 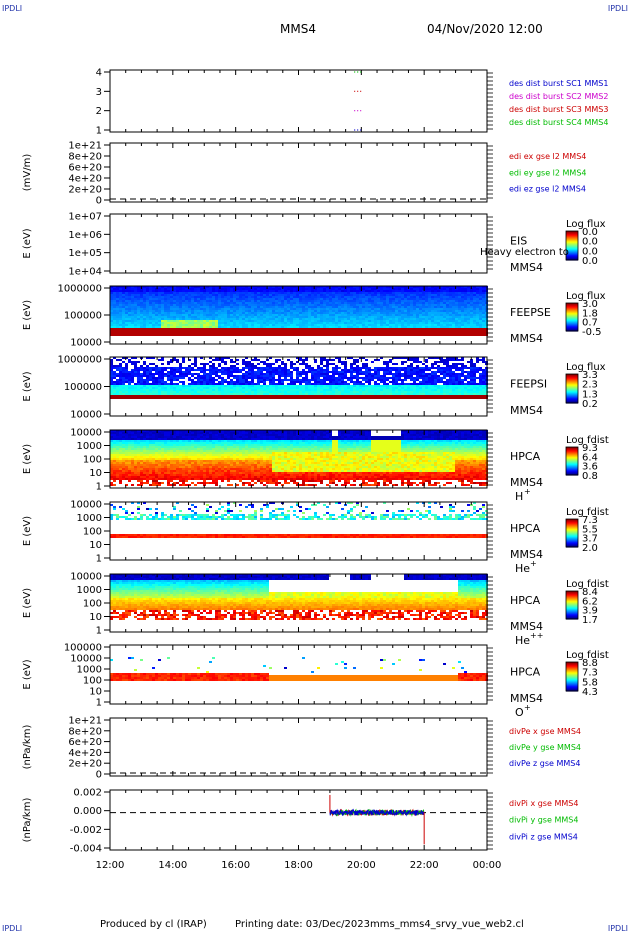 What do you see at coordinates (524, 252) in the screenshot?
I see `overlay-text-2: Heavy electron to` at bounding box center [524, 252].